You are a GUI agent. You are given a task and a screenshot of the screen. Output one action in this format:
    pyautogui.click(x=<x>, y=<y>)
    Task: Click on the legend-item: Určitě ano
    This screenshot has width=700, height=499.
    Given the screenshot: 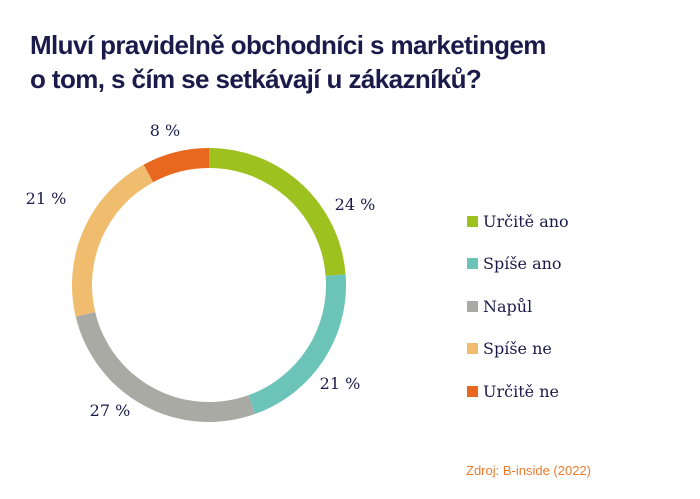 What is the action you would take?
    pyautogui.click(x=518, y=221)
    